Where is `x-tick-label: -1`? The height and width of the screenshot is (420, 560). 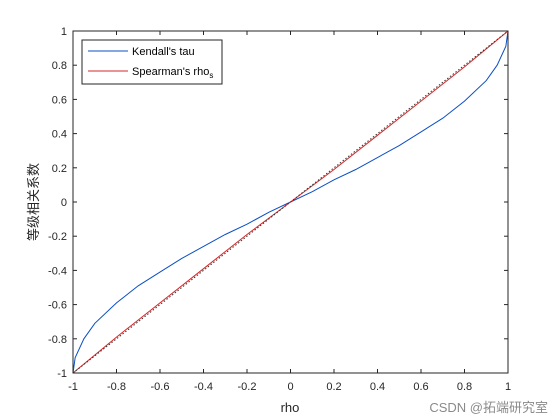 x-tick-label: -1 is located at coordinates (73, 387).